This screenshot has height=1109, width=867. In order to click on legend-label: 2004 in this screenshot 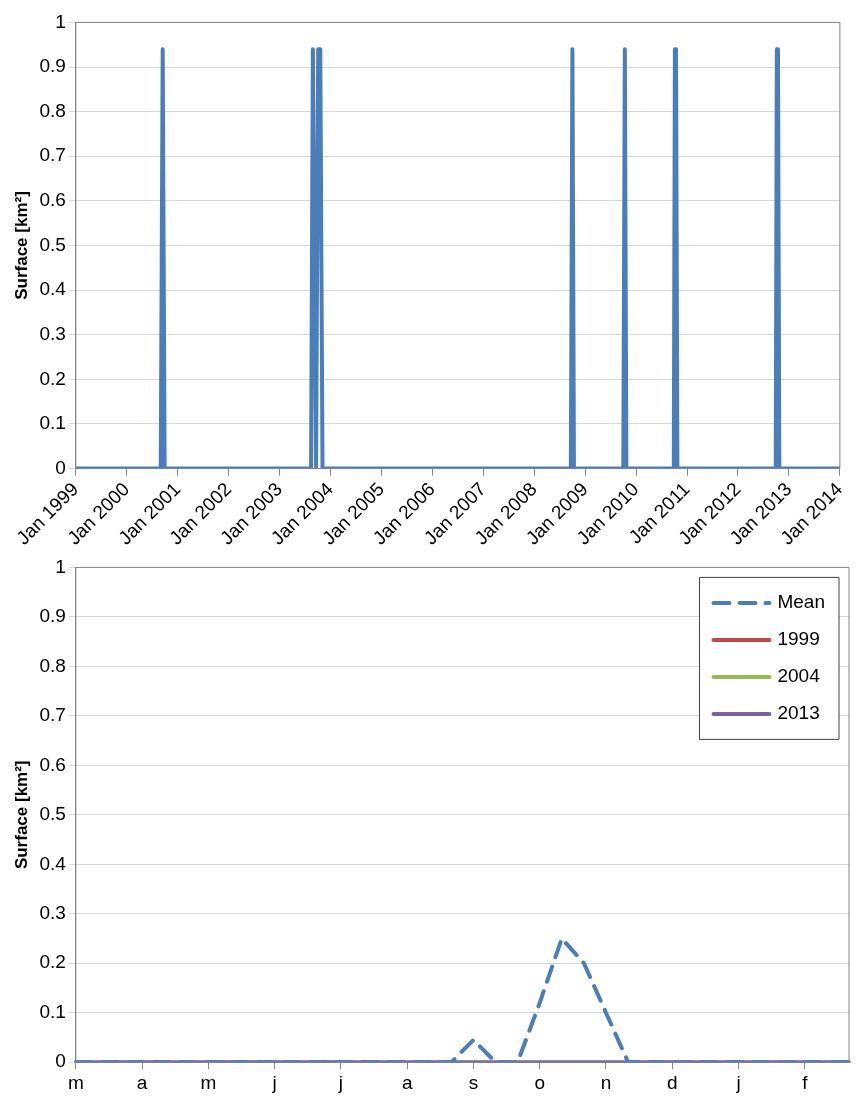, I will do `click(799, 676)`.